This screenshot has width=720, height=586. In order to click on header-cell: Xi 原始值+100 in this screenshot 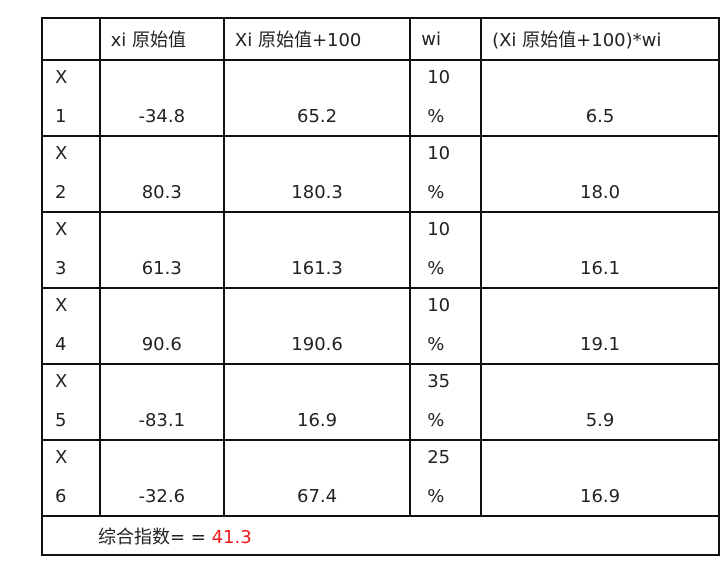, I will do `click(317, 39)`.